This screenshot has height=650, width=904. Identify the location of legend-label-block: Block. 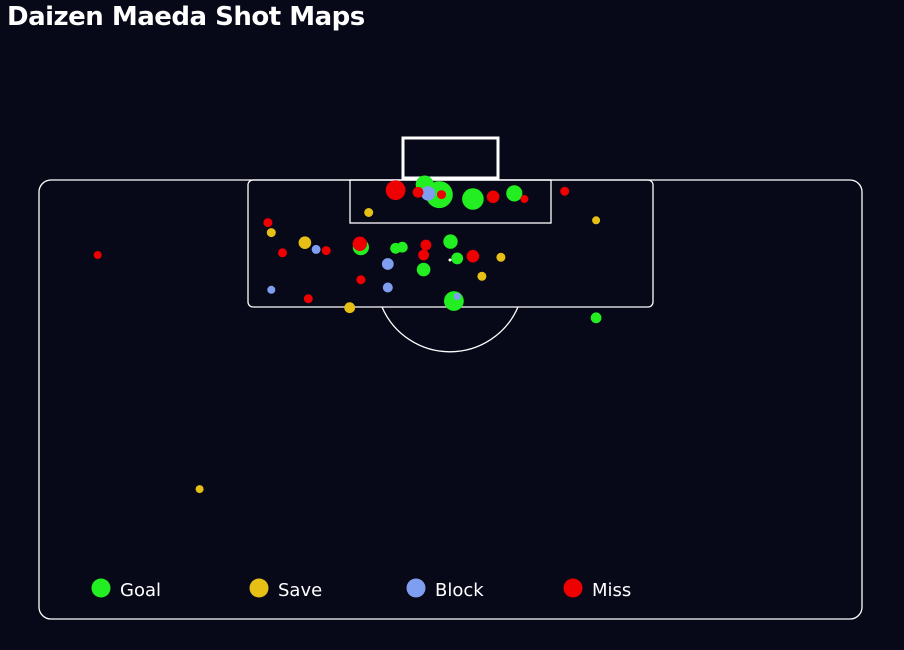
(459, 590).